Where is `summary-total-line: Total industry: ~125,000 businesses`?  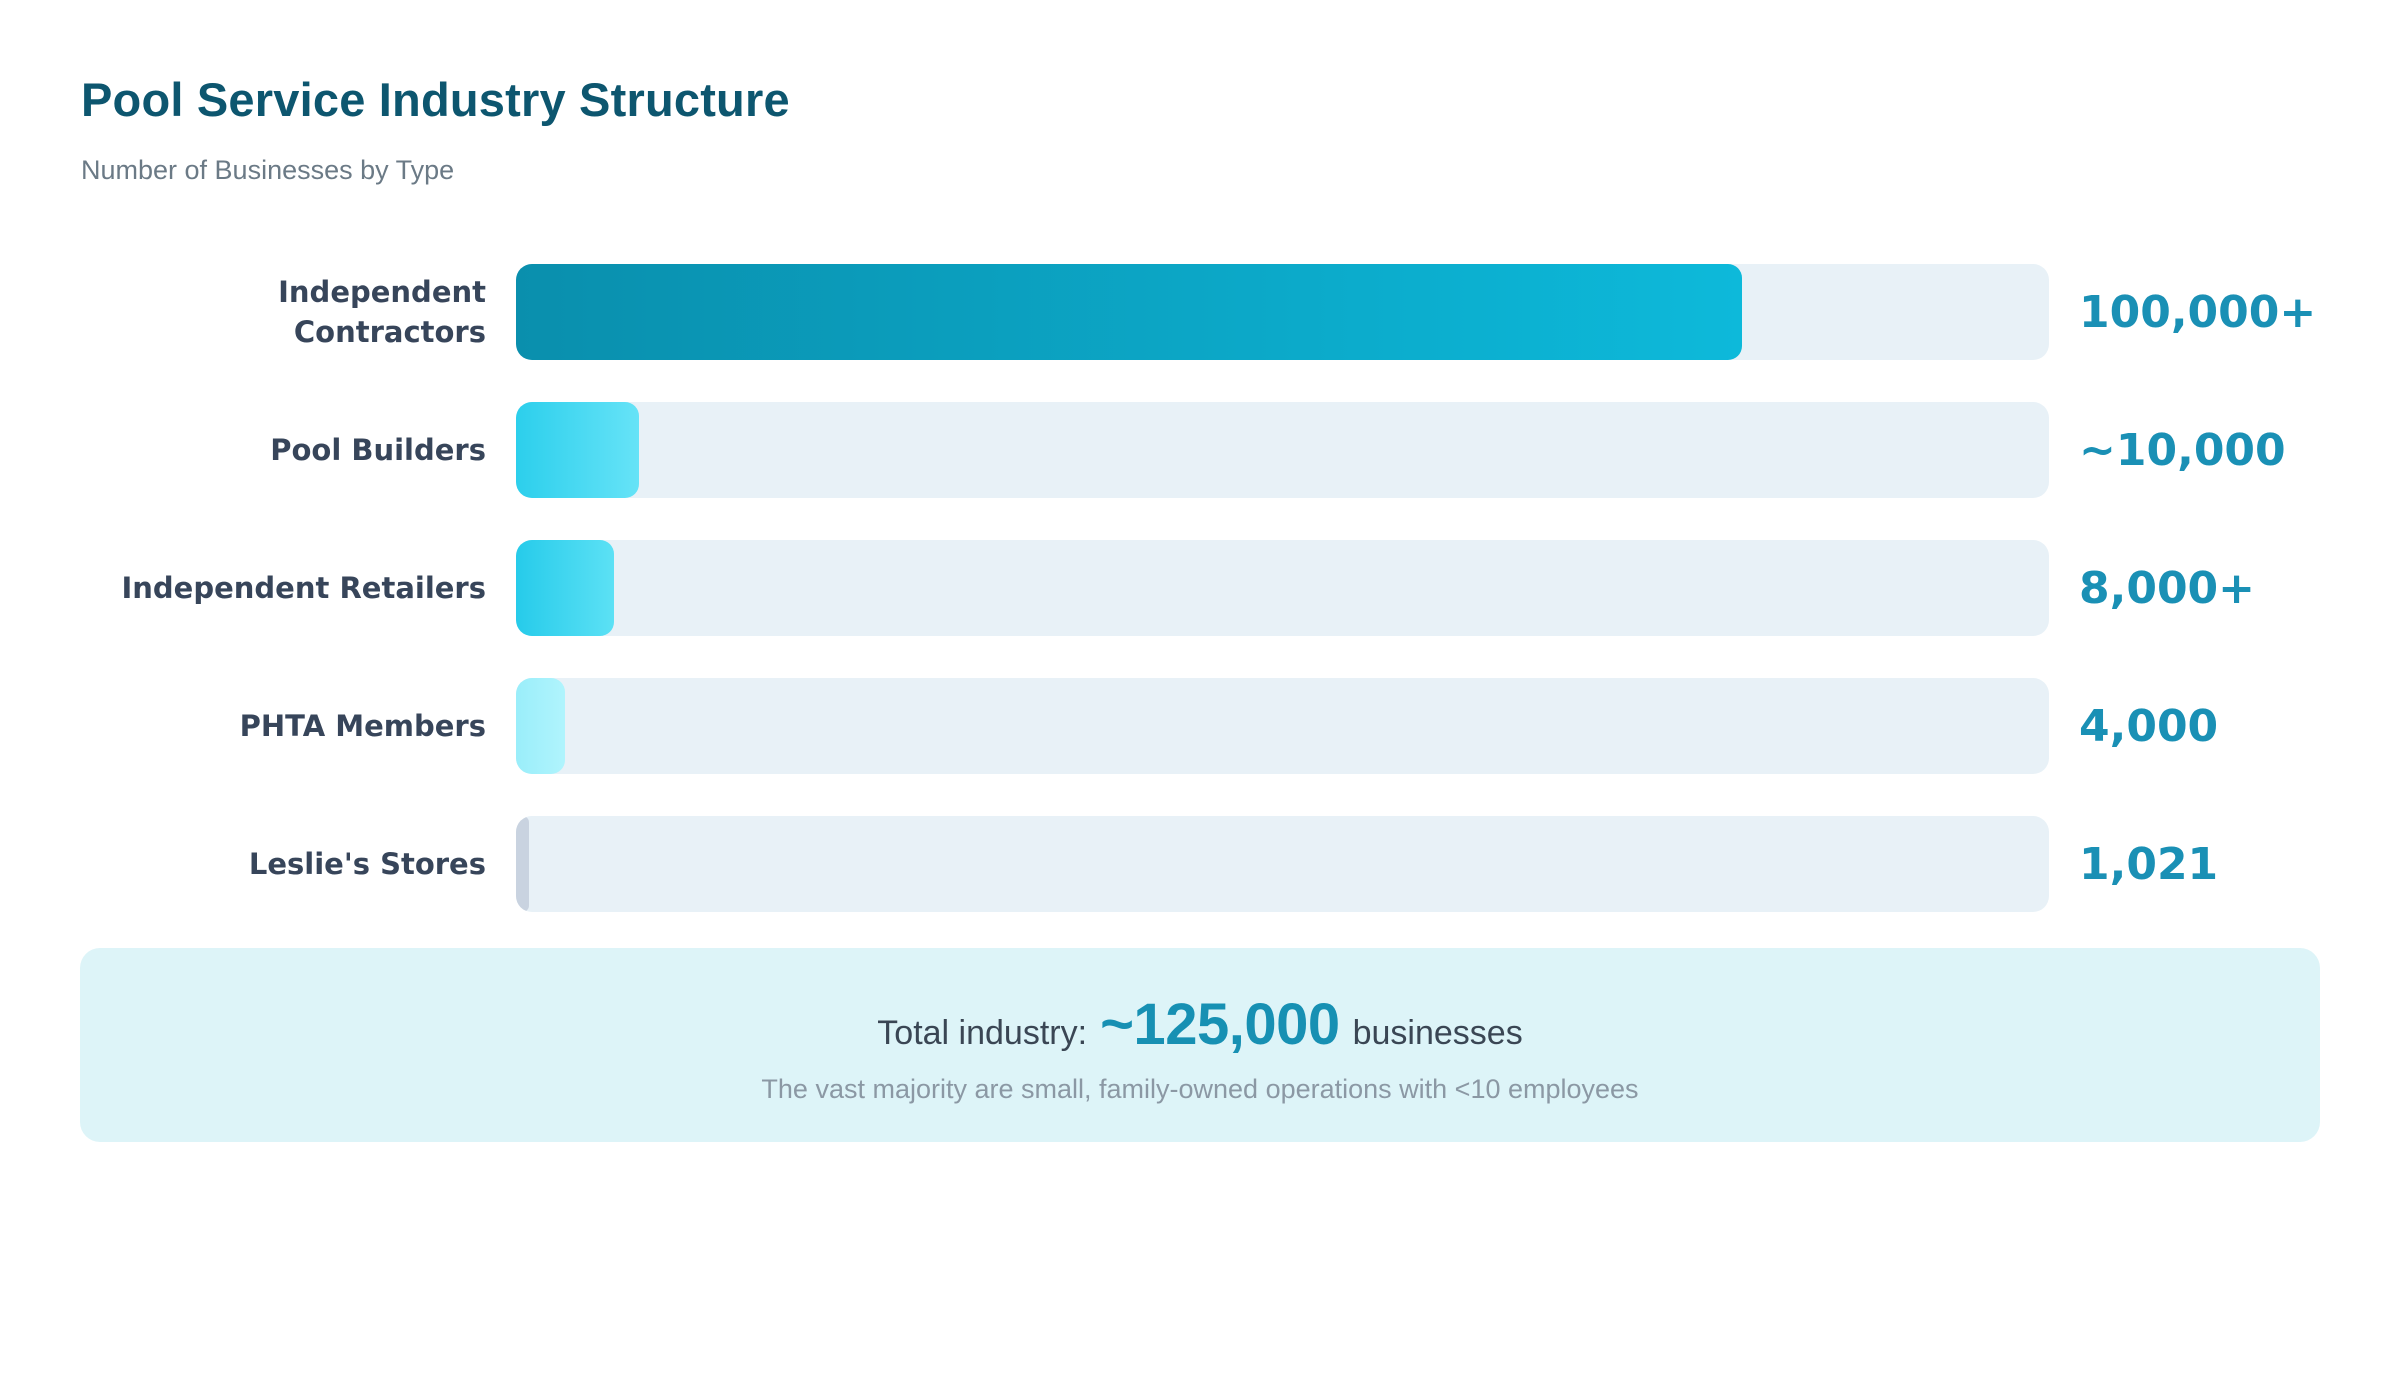
summary-total-line: Total industry: ~125,000 businesses is located at coordinates (1199, 1024).